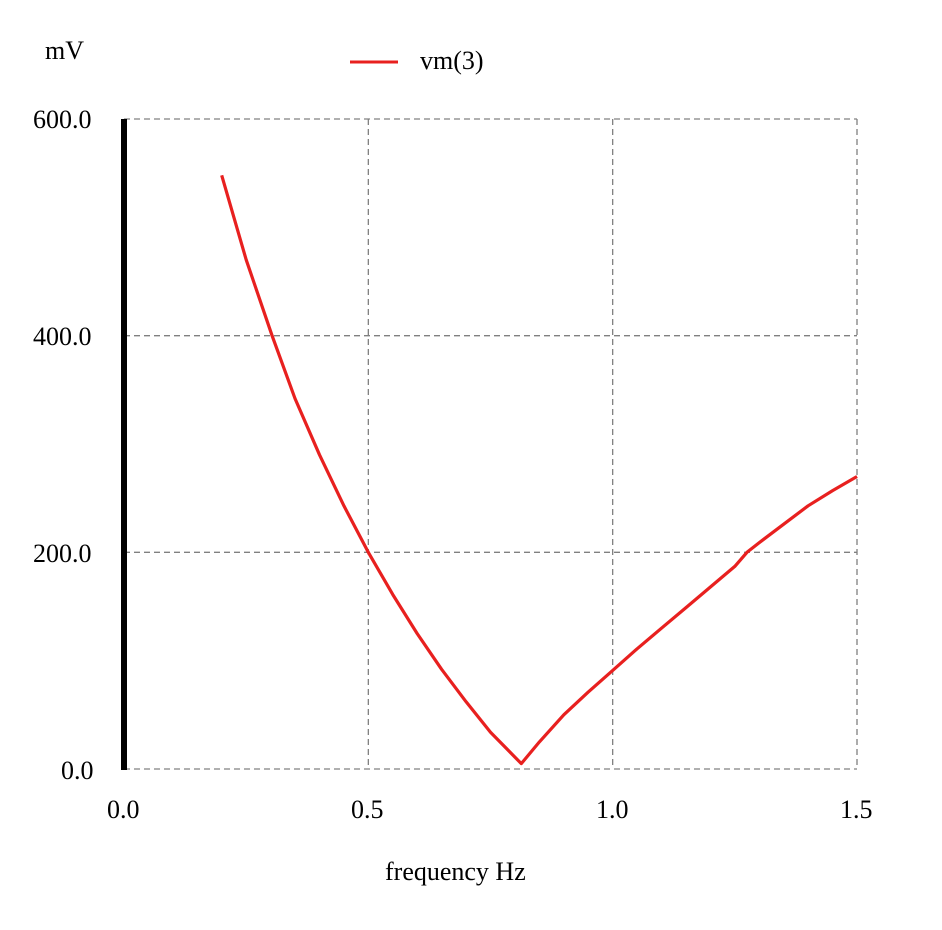 The width and height of the screenshot is (942, 930). What do you see at coordinates (452, 60) in the screenshot?
I see `legend-label: vm(3)` at bounding box center [452, 60].